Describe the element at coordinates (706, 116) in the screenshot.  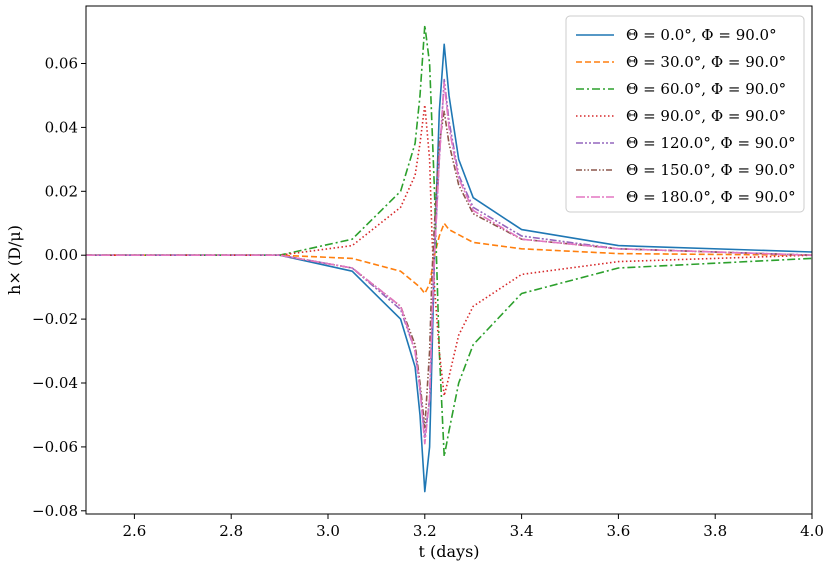
I see `legend-label-3: Θ = 90.0°, Φ = 90.0°` at that location.